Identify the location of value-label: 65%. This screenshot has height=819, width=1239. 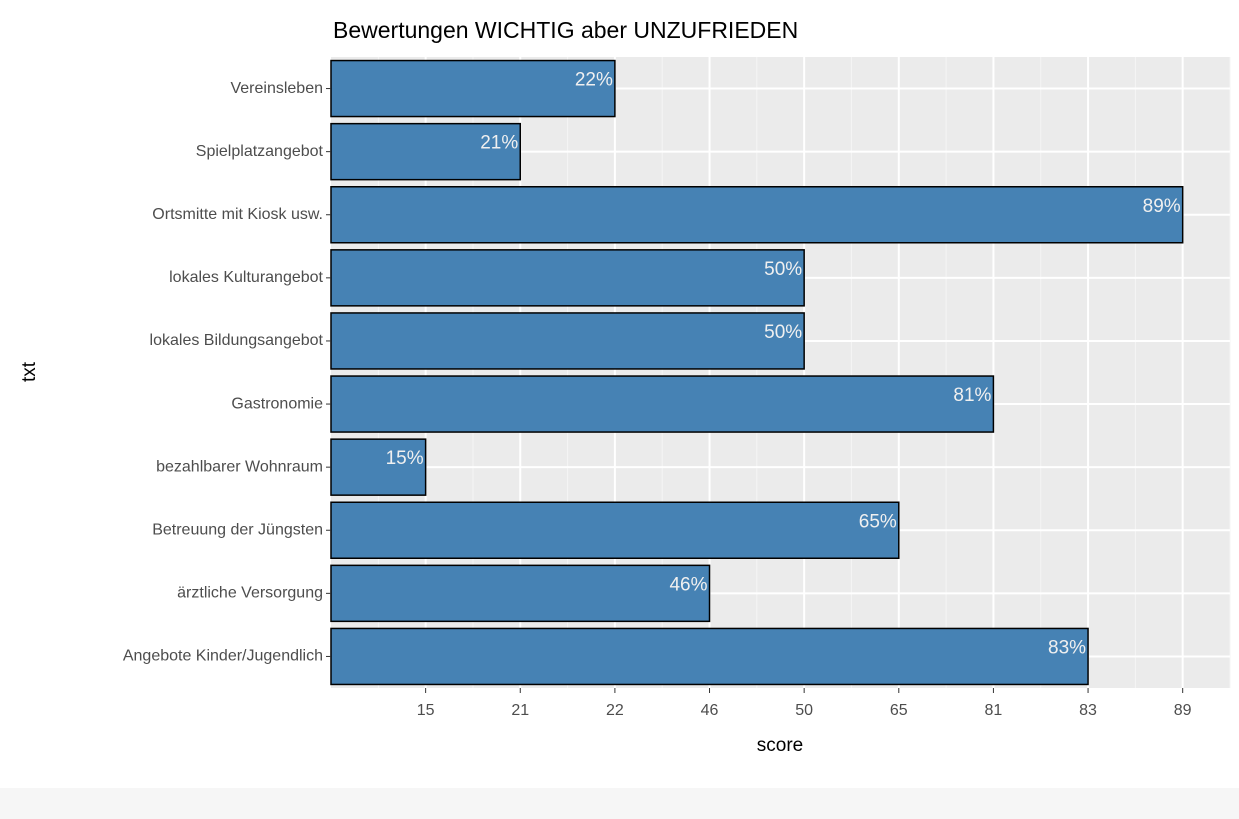
(878, 521).